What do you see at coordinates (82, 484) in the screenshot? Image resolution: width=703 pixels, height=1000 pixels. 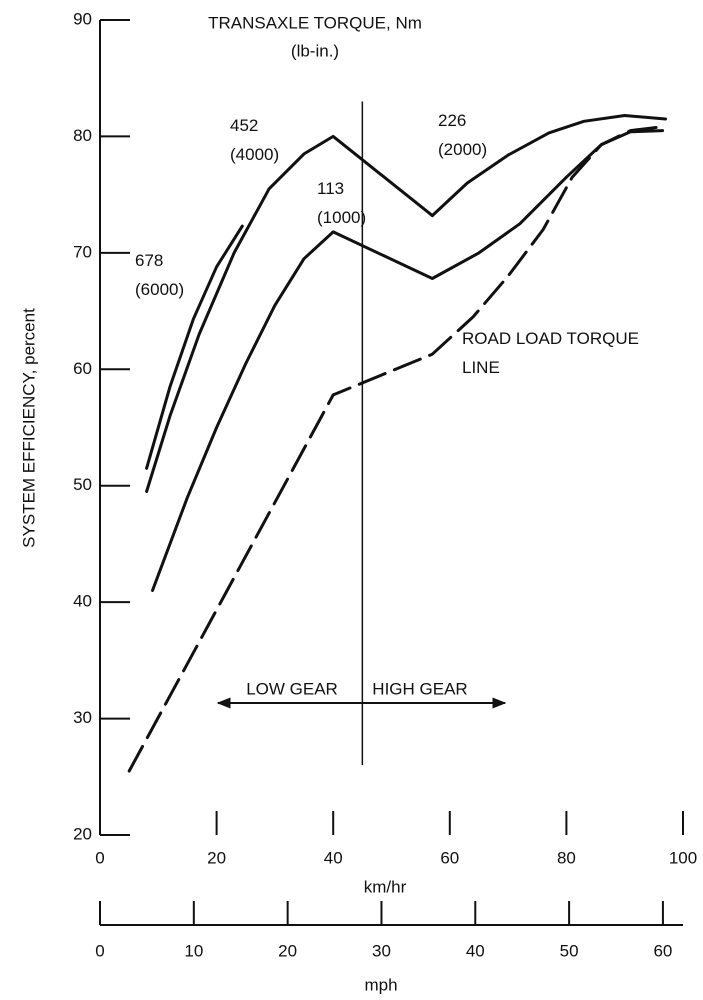 I see `y-tick-label: 50` at bounding box center [82, 484].